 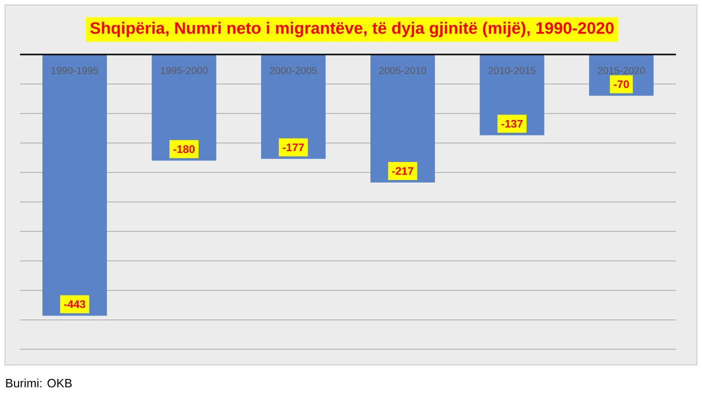 I want to click on chart-title: Shqipëria, Numri neto i migrantëve, të dyja gjinitë (mijë), 1990-2020, so click(x=352, y=30).